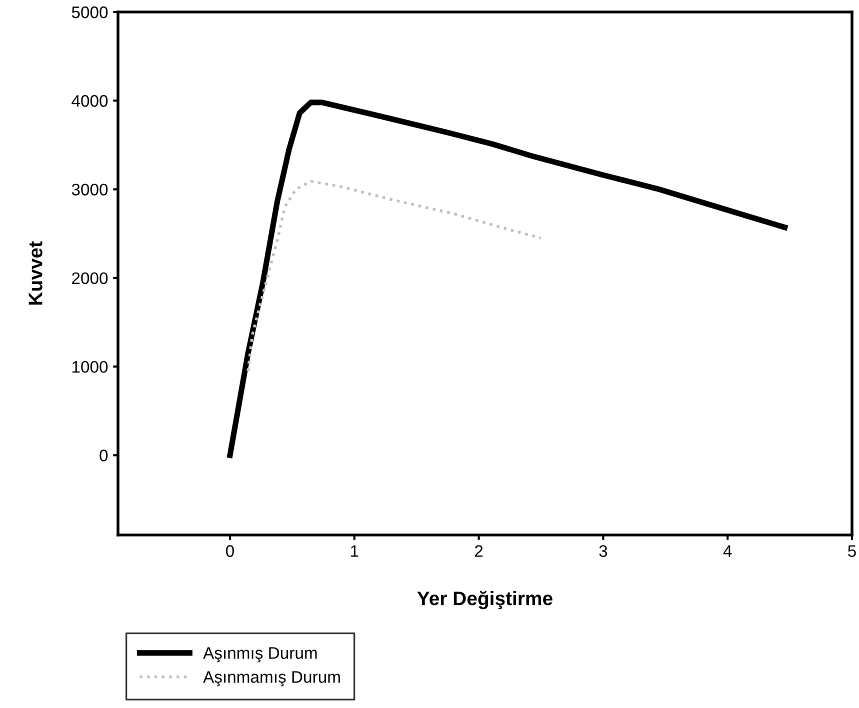 The width and height of the screenshot is (859, 708). Describe the element at coordinates (90, 12) in the screenshot. I see `y-tick-label: 5000` at that location.